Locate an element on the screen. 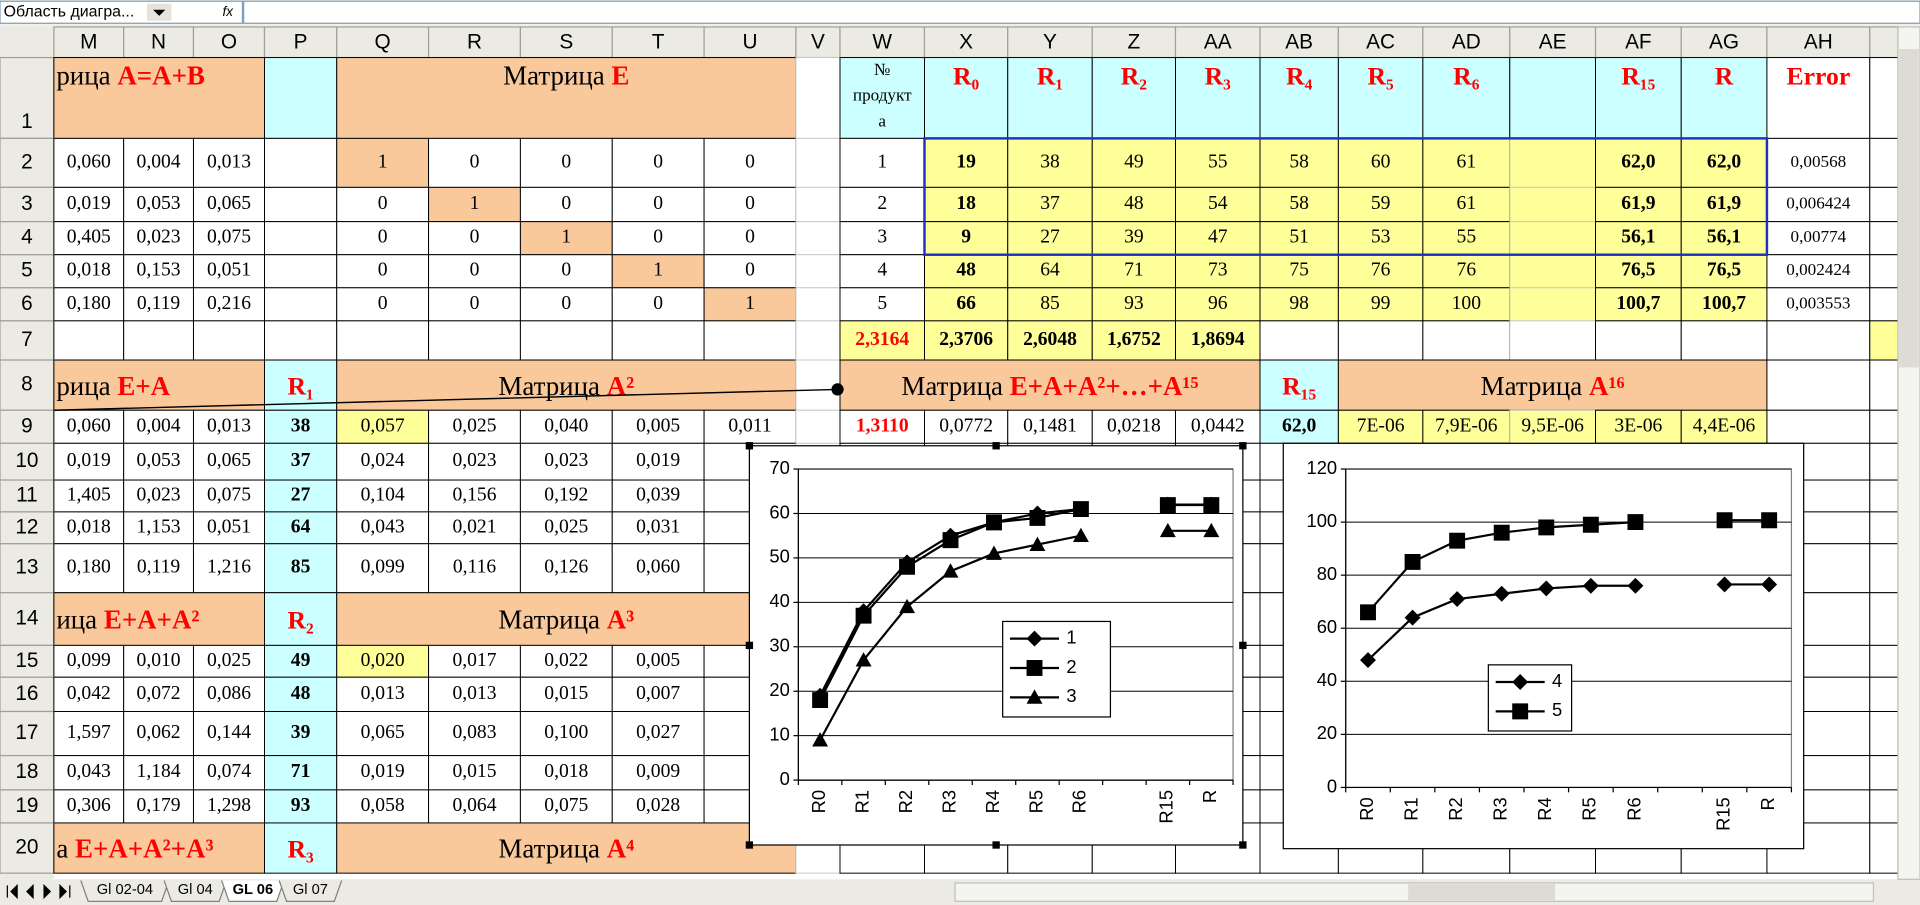 Image resolution: width=1920 pixels, height=905 pixels. sheet-tab is located at coordinates (195, 891).